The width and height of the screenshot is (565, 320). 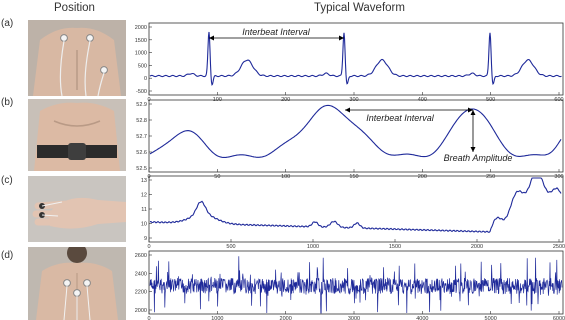 What do you see at coordinates (145, 79) in the screenshot?
I see `y-tick-label: 0` at bounding box center [145, 79].